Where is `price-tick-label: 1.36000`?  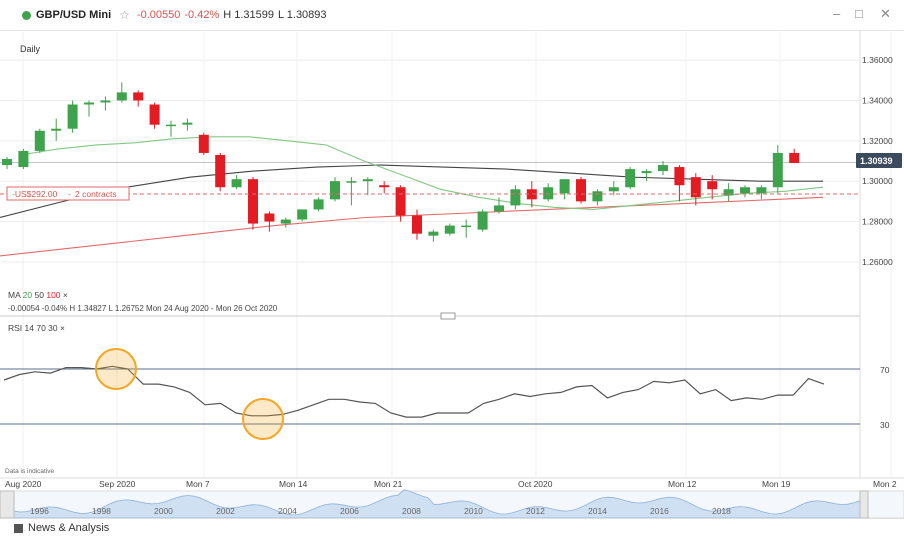 price-tick-label: 1.36000 is located at coordinates (877, 60).